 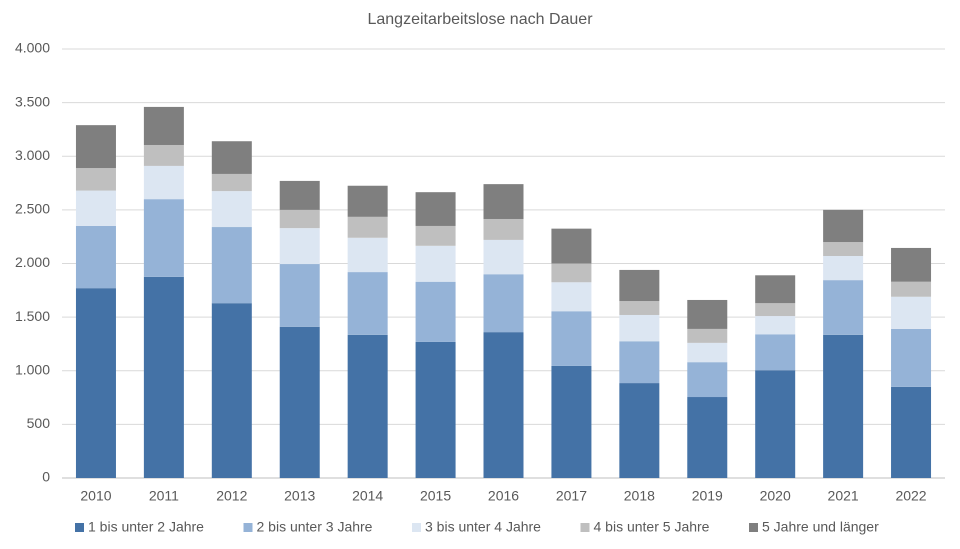 I want to click on legend-label: 2 bis unter 3 Jahre, so click(x=315, y=527).